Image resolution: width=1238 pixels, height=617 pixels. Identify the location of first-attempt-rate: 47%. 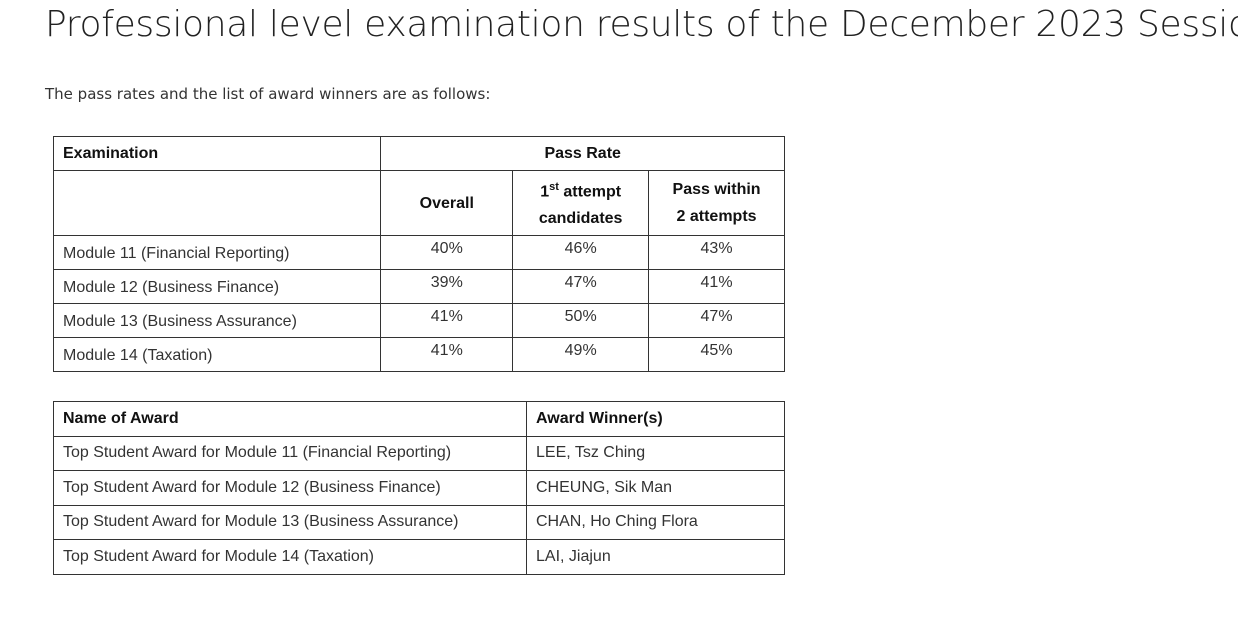
(581, 286).